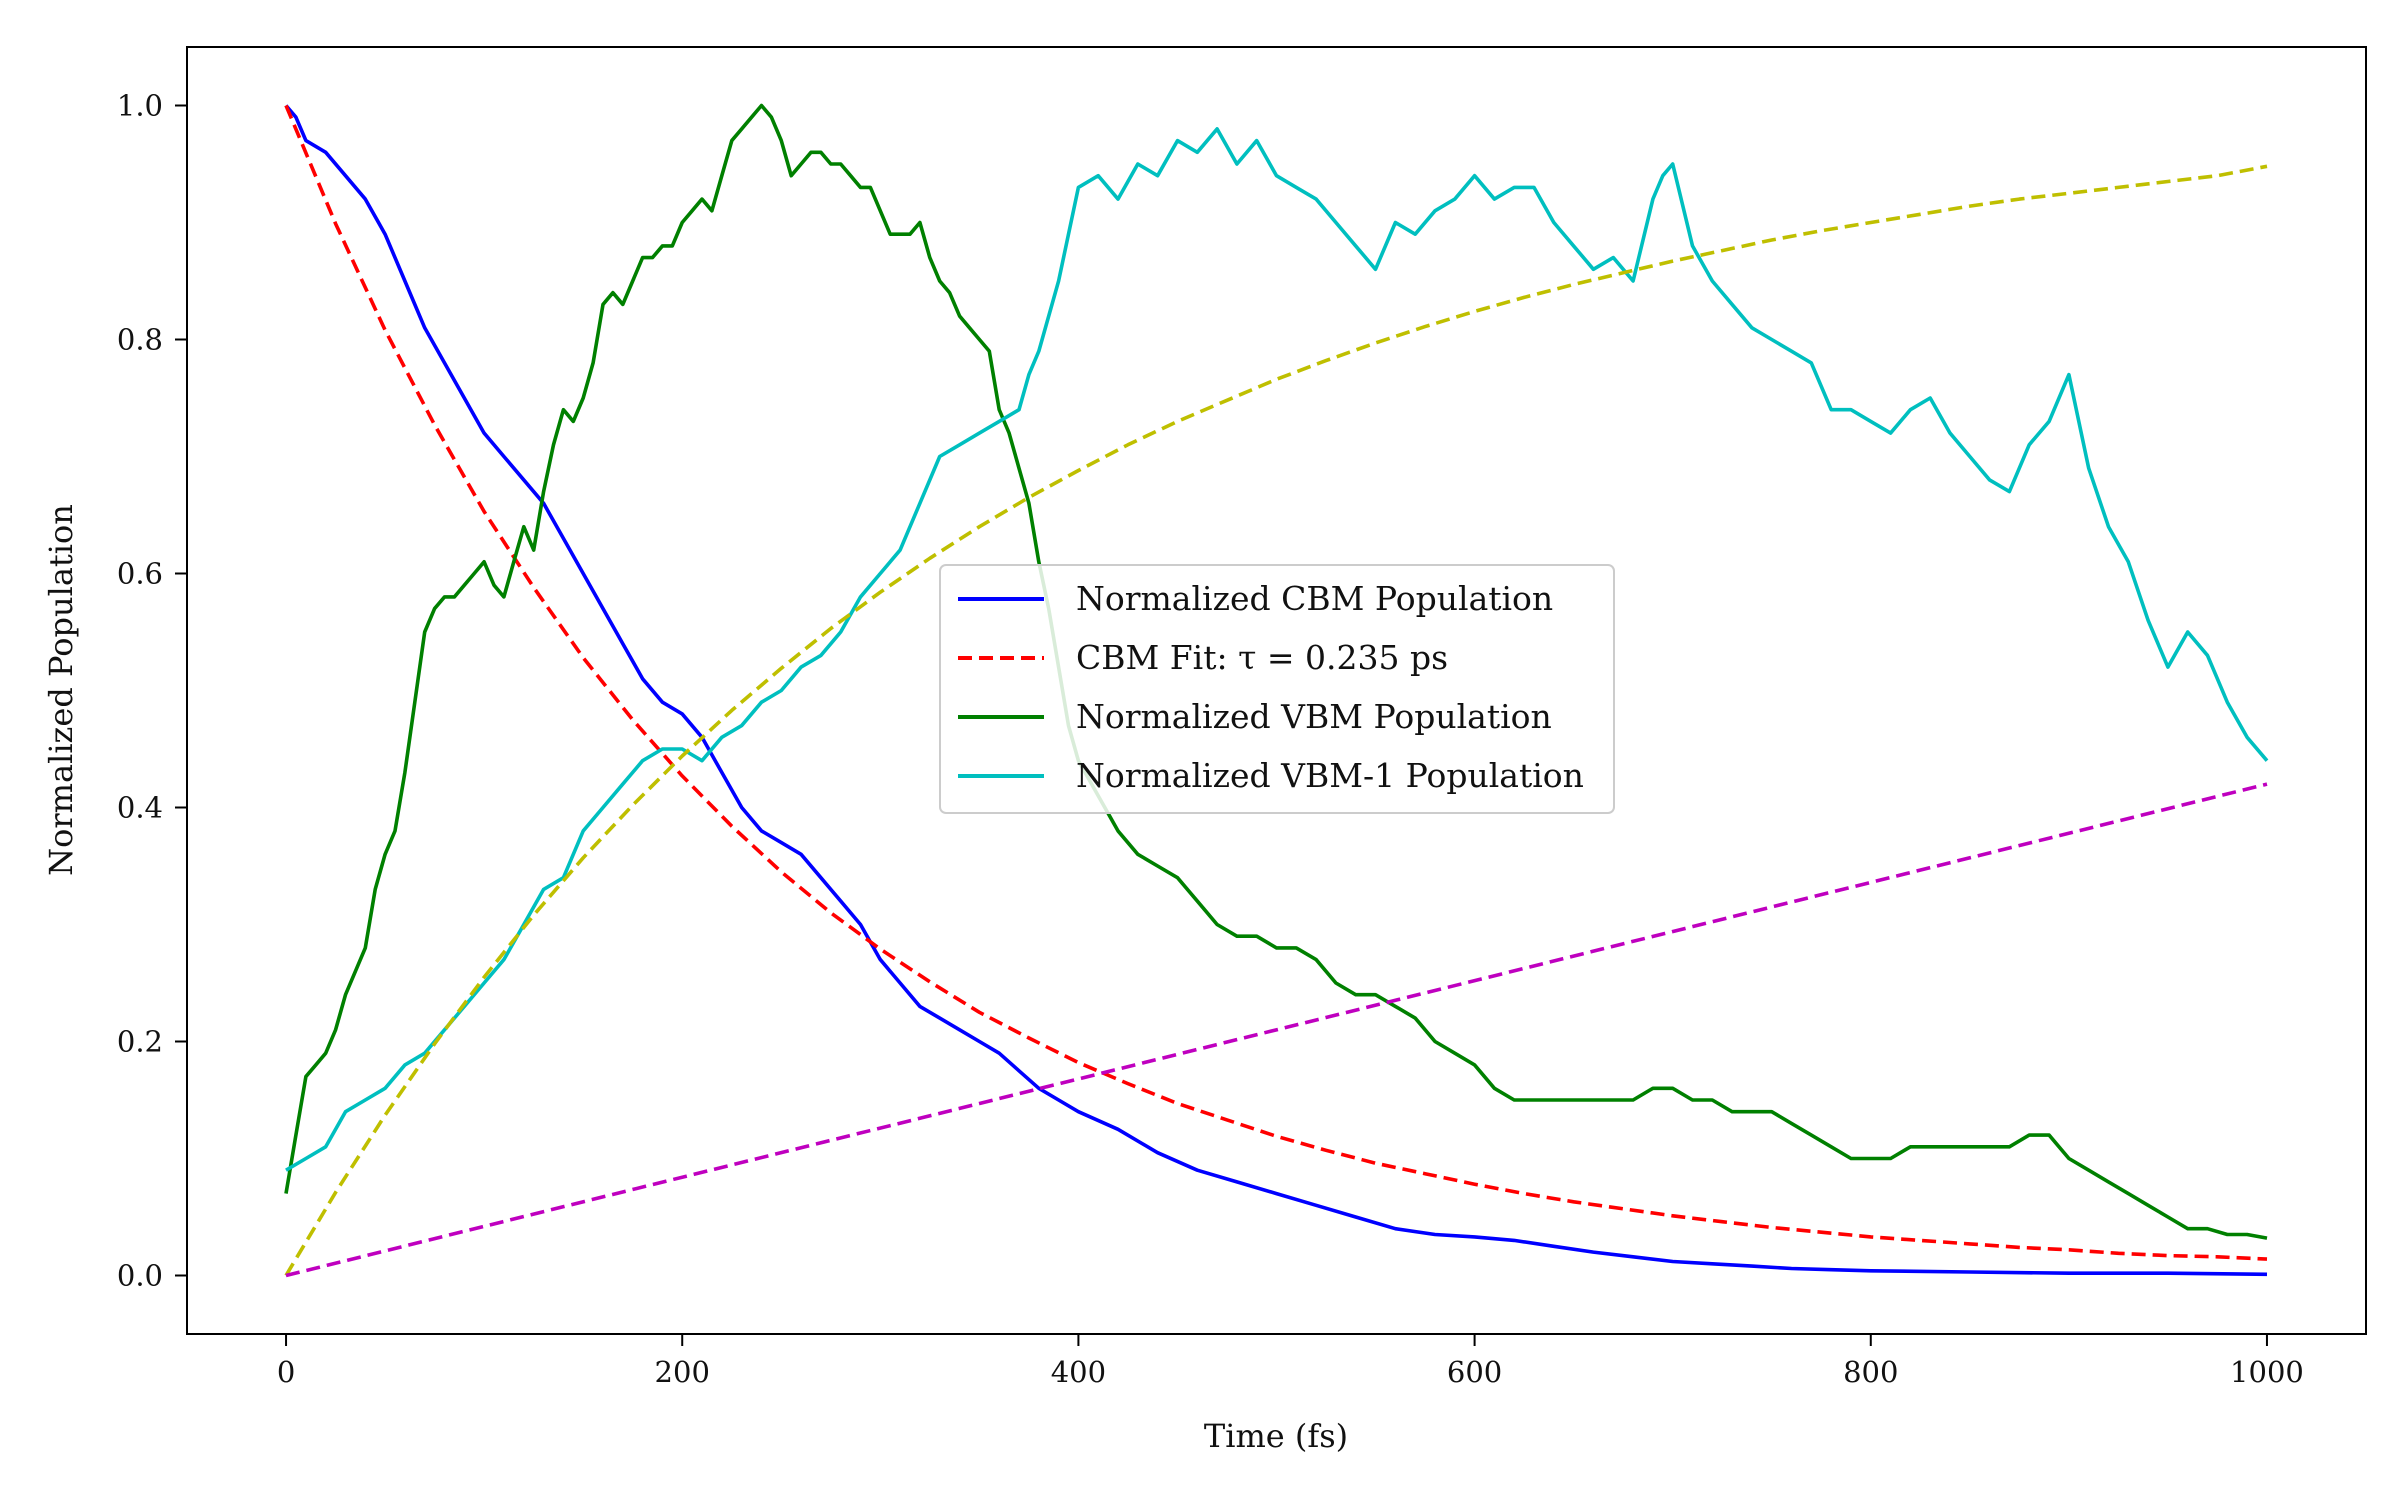 Image resolution: width=2400 pixels, height=1505 pixels. I want to click on x-tick-label: 1000, so click(2267, 1372).